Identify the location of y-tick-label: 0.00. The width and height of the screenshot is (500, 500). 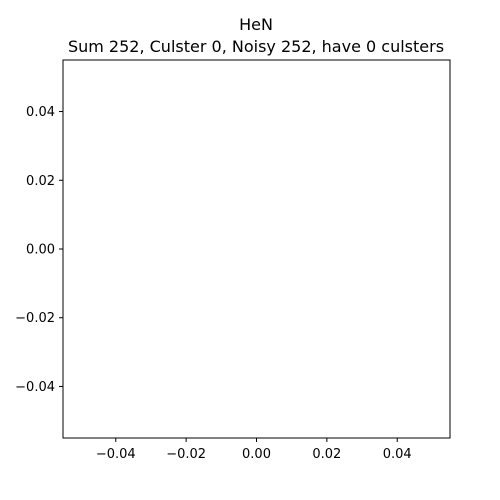
(40, 250).